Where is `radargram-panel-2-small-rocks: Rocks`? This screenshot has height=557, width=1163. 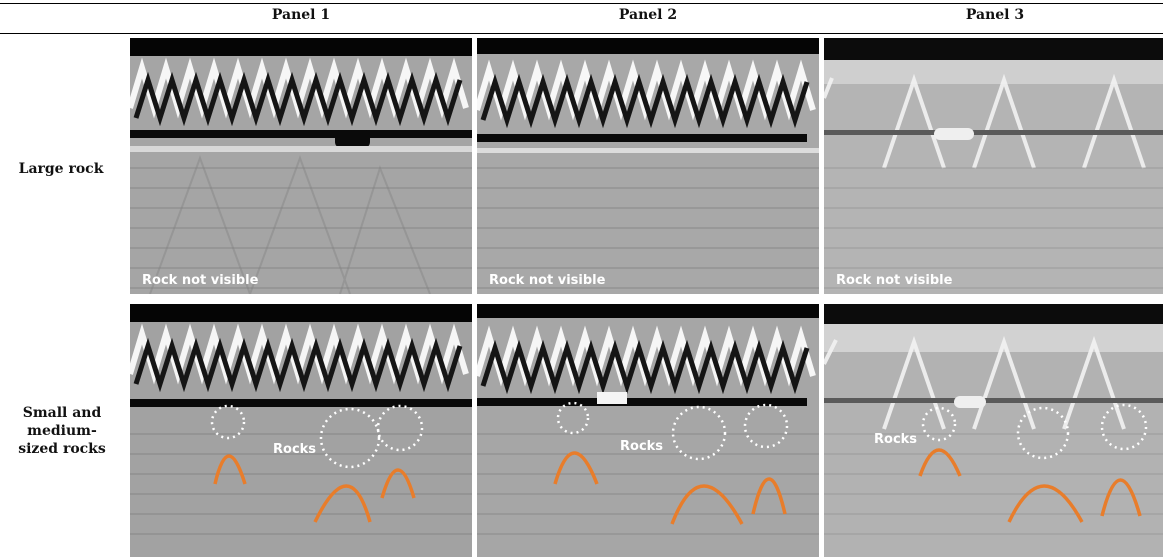 radargram-panel-2-small-rocks: Rocks is located at coordinates (648, 430).